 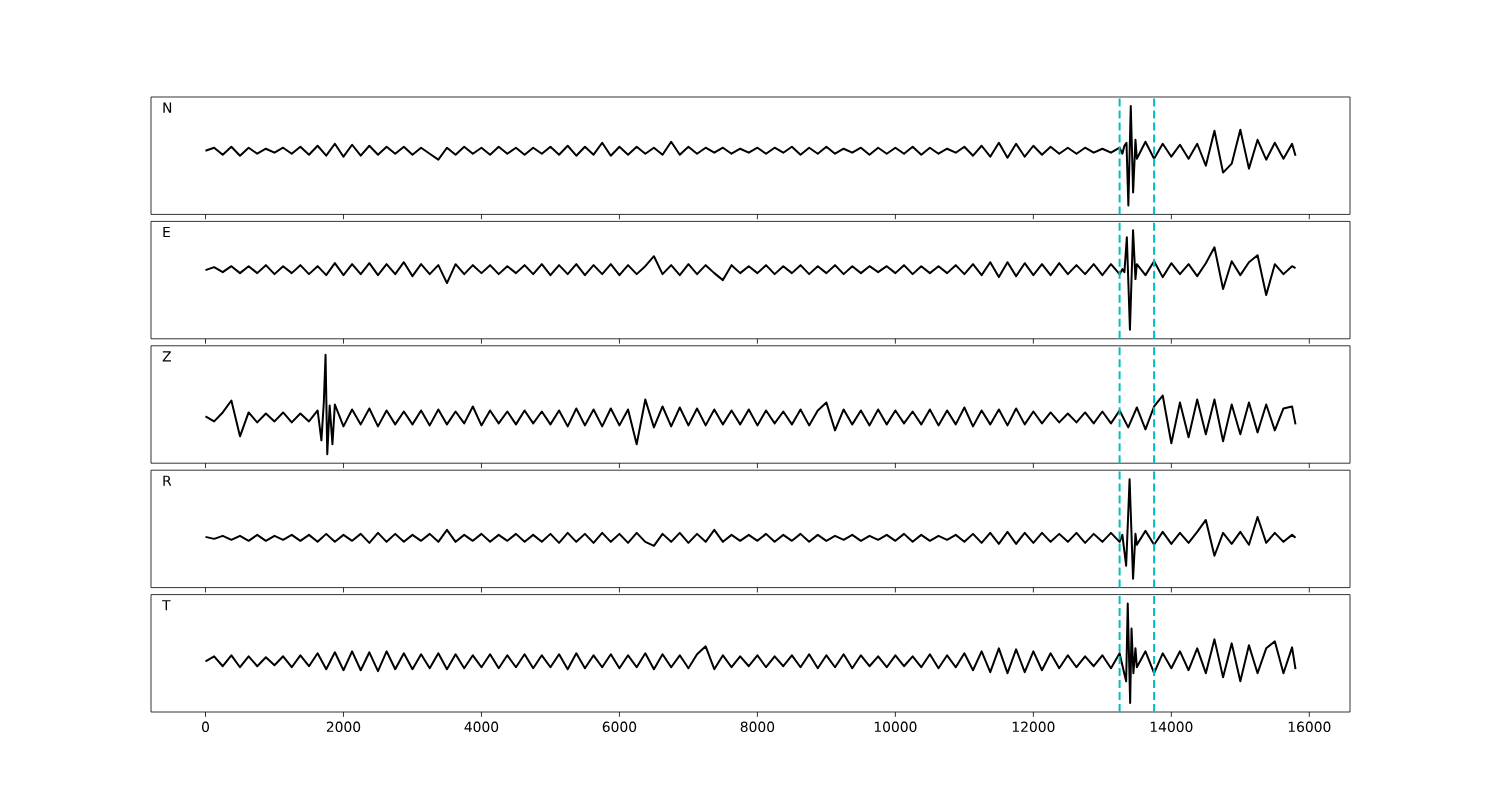 What do you see at coordinates (343, 727) in the screenshot?
I see `x-tick-label: 2000` at bounding box center [343, 727].